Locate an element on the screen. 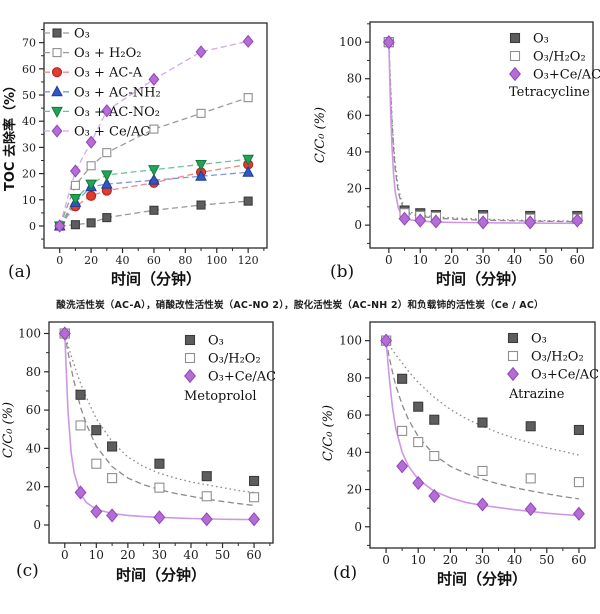 Image resolution: width=600 pixels, height=614 pixels. svg-text: (c) is located at coordinates (27, 571).